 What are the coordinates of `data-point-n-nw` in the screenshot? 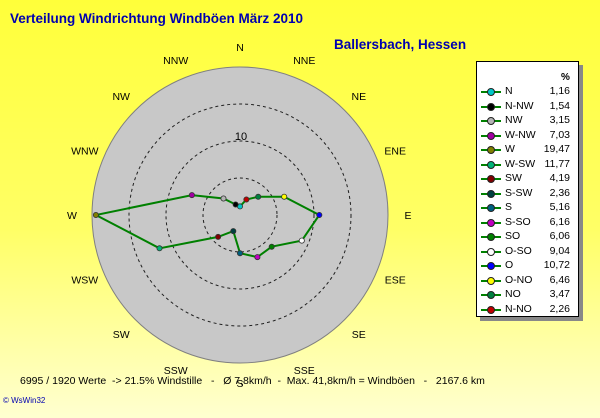 It's located at (235, 204).